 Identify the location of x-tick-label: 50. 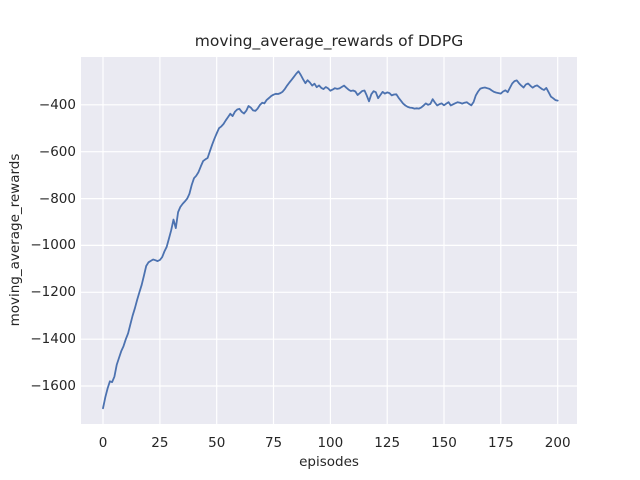
(217, 443).